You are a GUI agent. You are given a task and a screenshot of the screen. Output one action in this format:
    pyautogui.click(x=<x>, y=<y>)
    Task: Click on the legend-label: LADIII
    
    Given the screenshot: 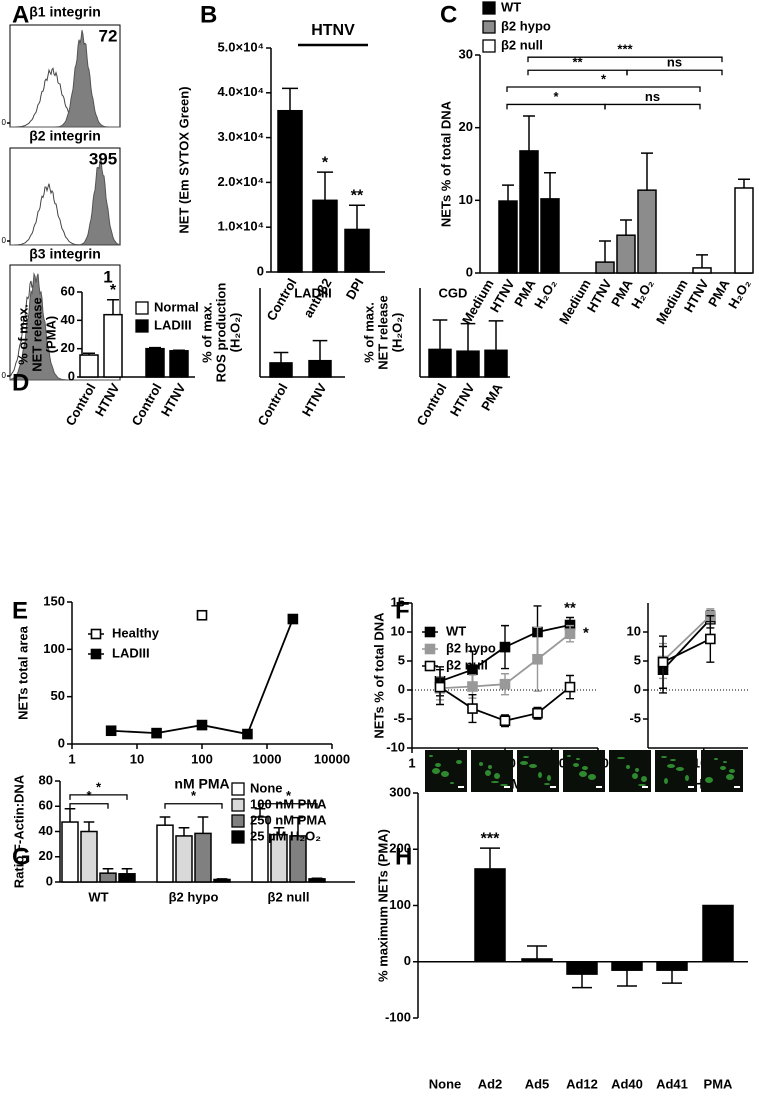 What is the action you would take?
    pyautogui.click(x=131, y=652)
    